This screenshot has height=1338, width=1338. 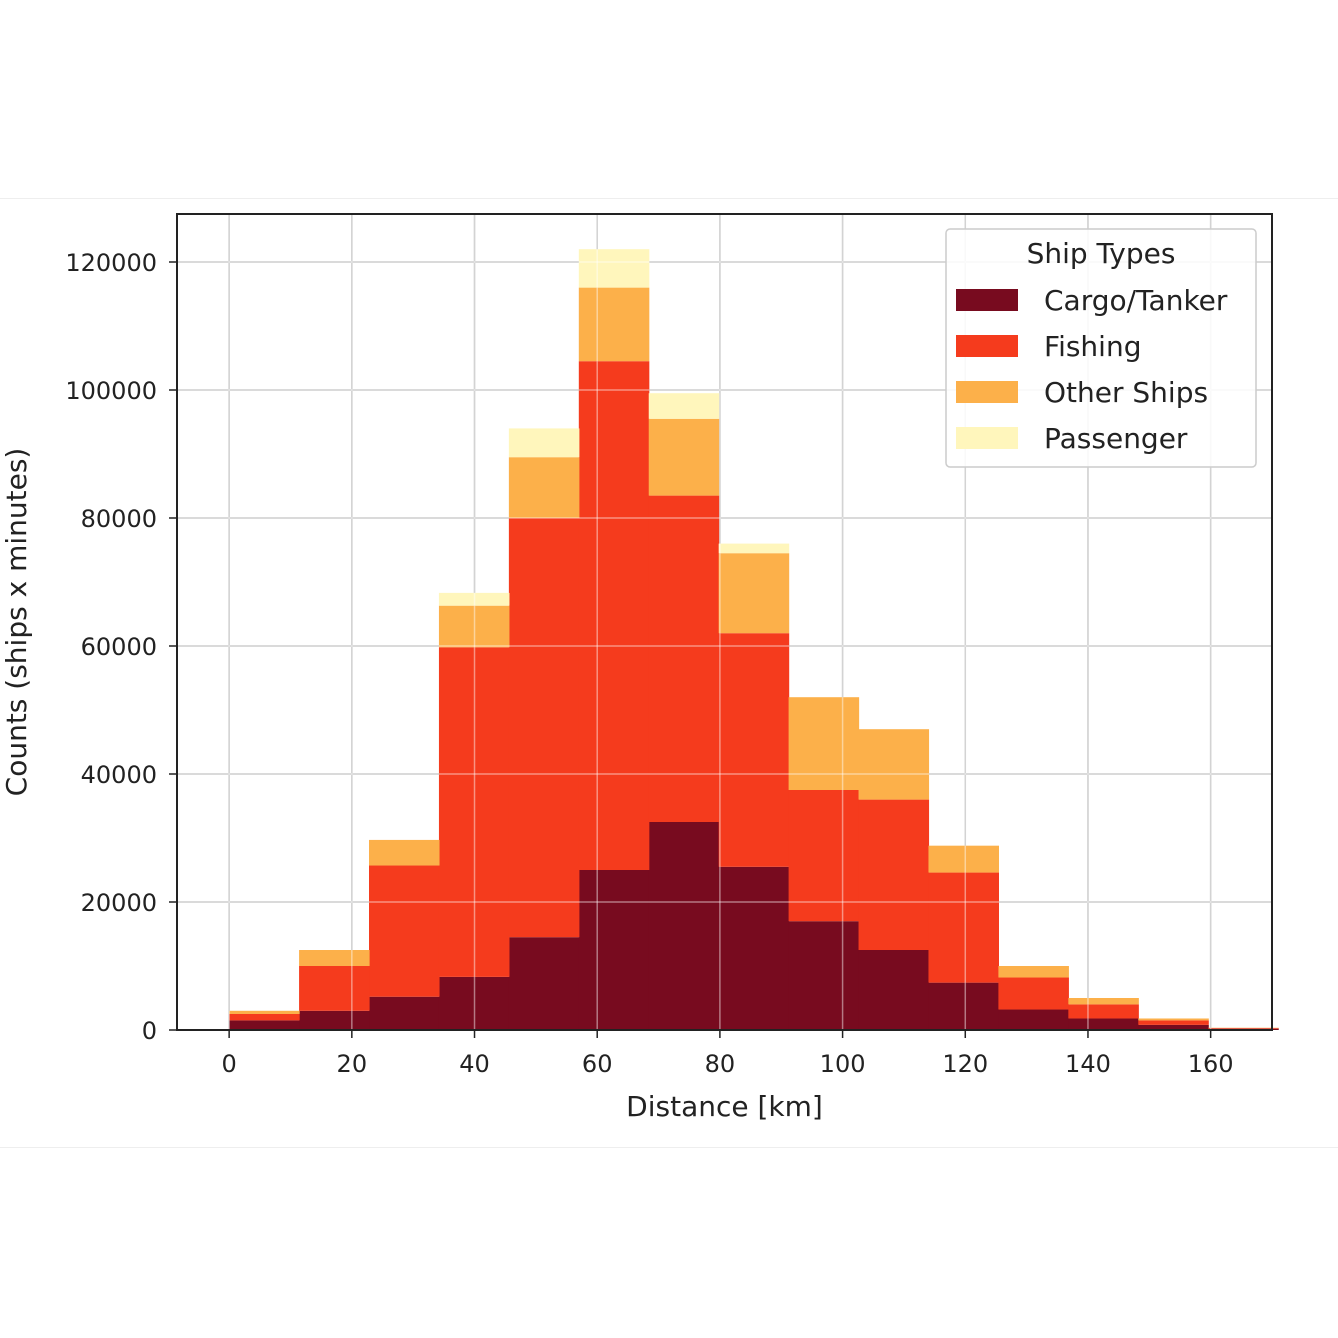 What do you see at coordinates (597, 1064) in the screenshot?
I see `x-tick-label: 60` at bounding box center [597, 1064].